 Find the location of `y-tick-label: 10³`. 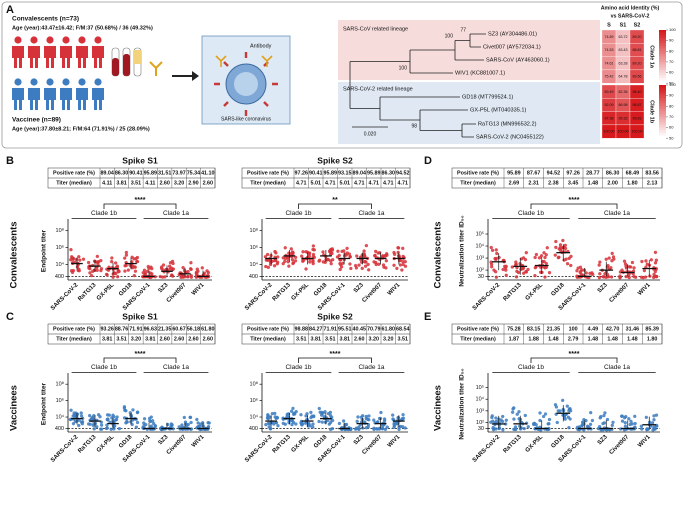

y-tick-label: 10³ is located at coordinates (480, 411).